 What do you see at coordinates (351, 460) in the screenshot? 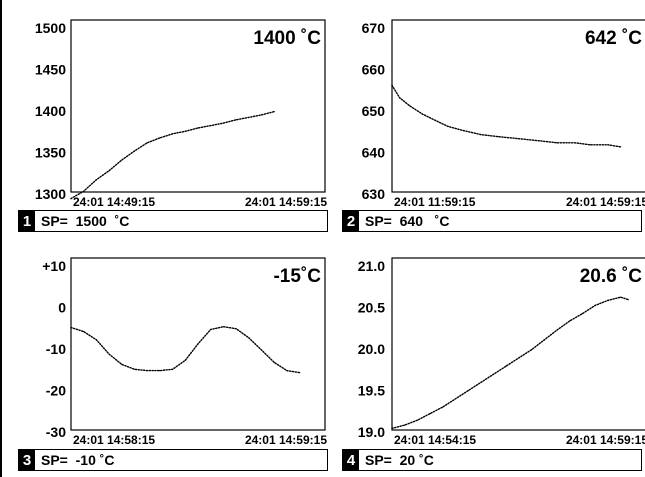
I see `channel-index-badge: 4` at bounding box center [351, 460].